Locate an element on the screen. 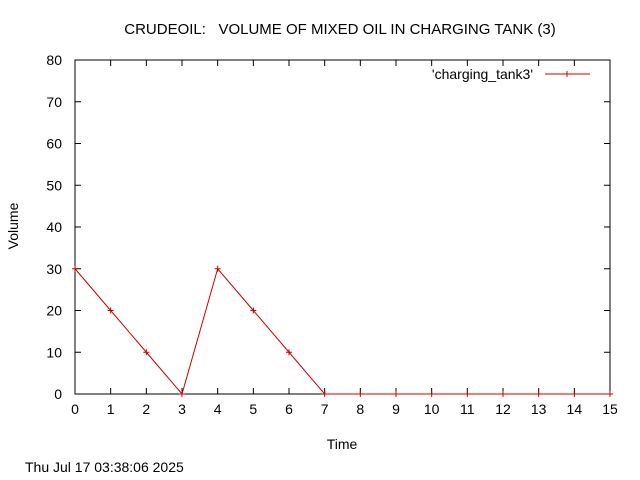 The height and width of the screenshot is (480, 640). y-tick-label: 10 is located at coordinates (54, 352).